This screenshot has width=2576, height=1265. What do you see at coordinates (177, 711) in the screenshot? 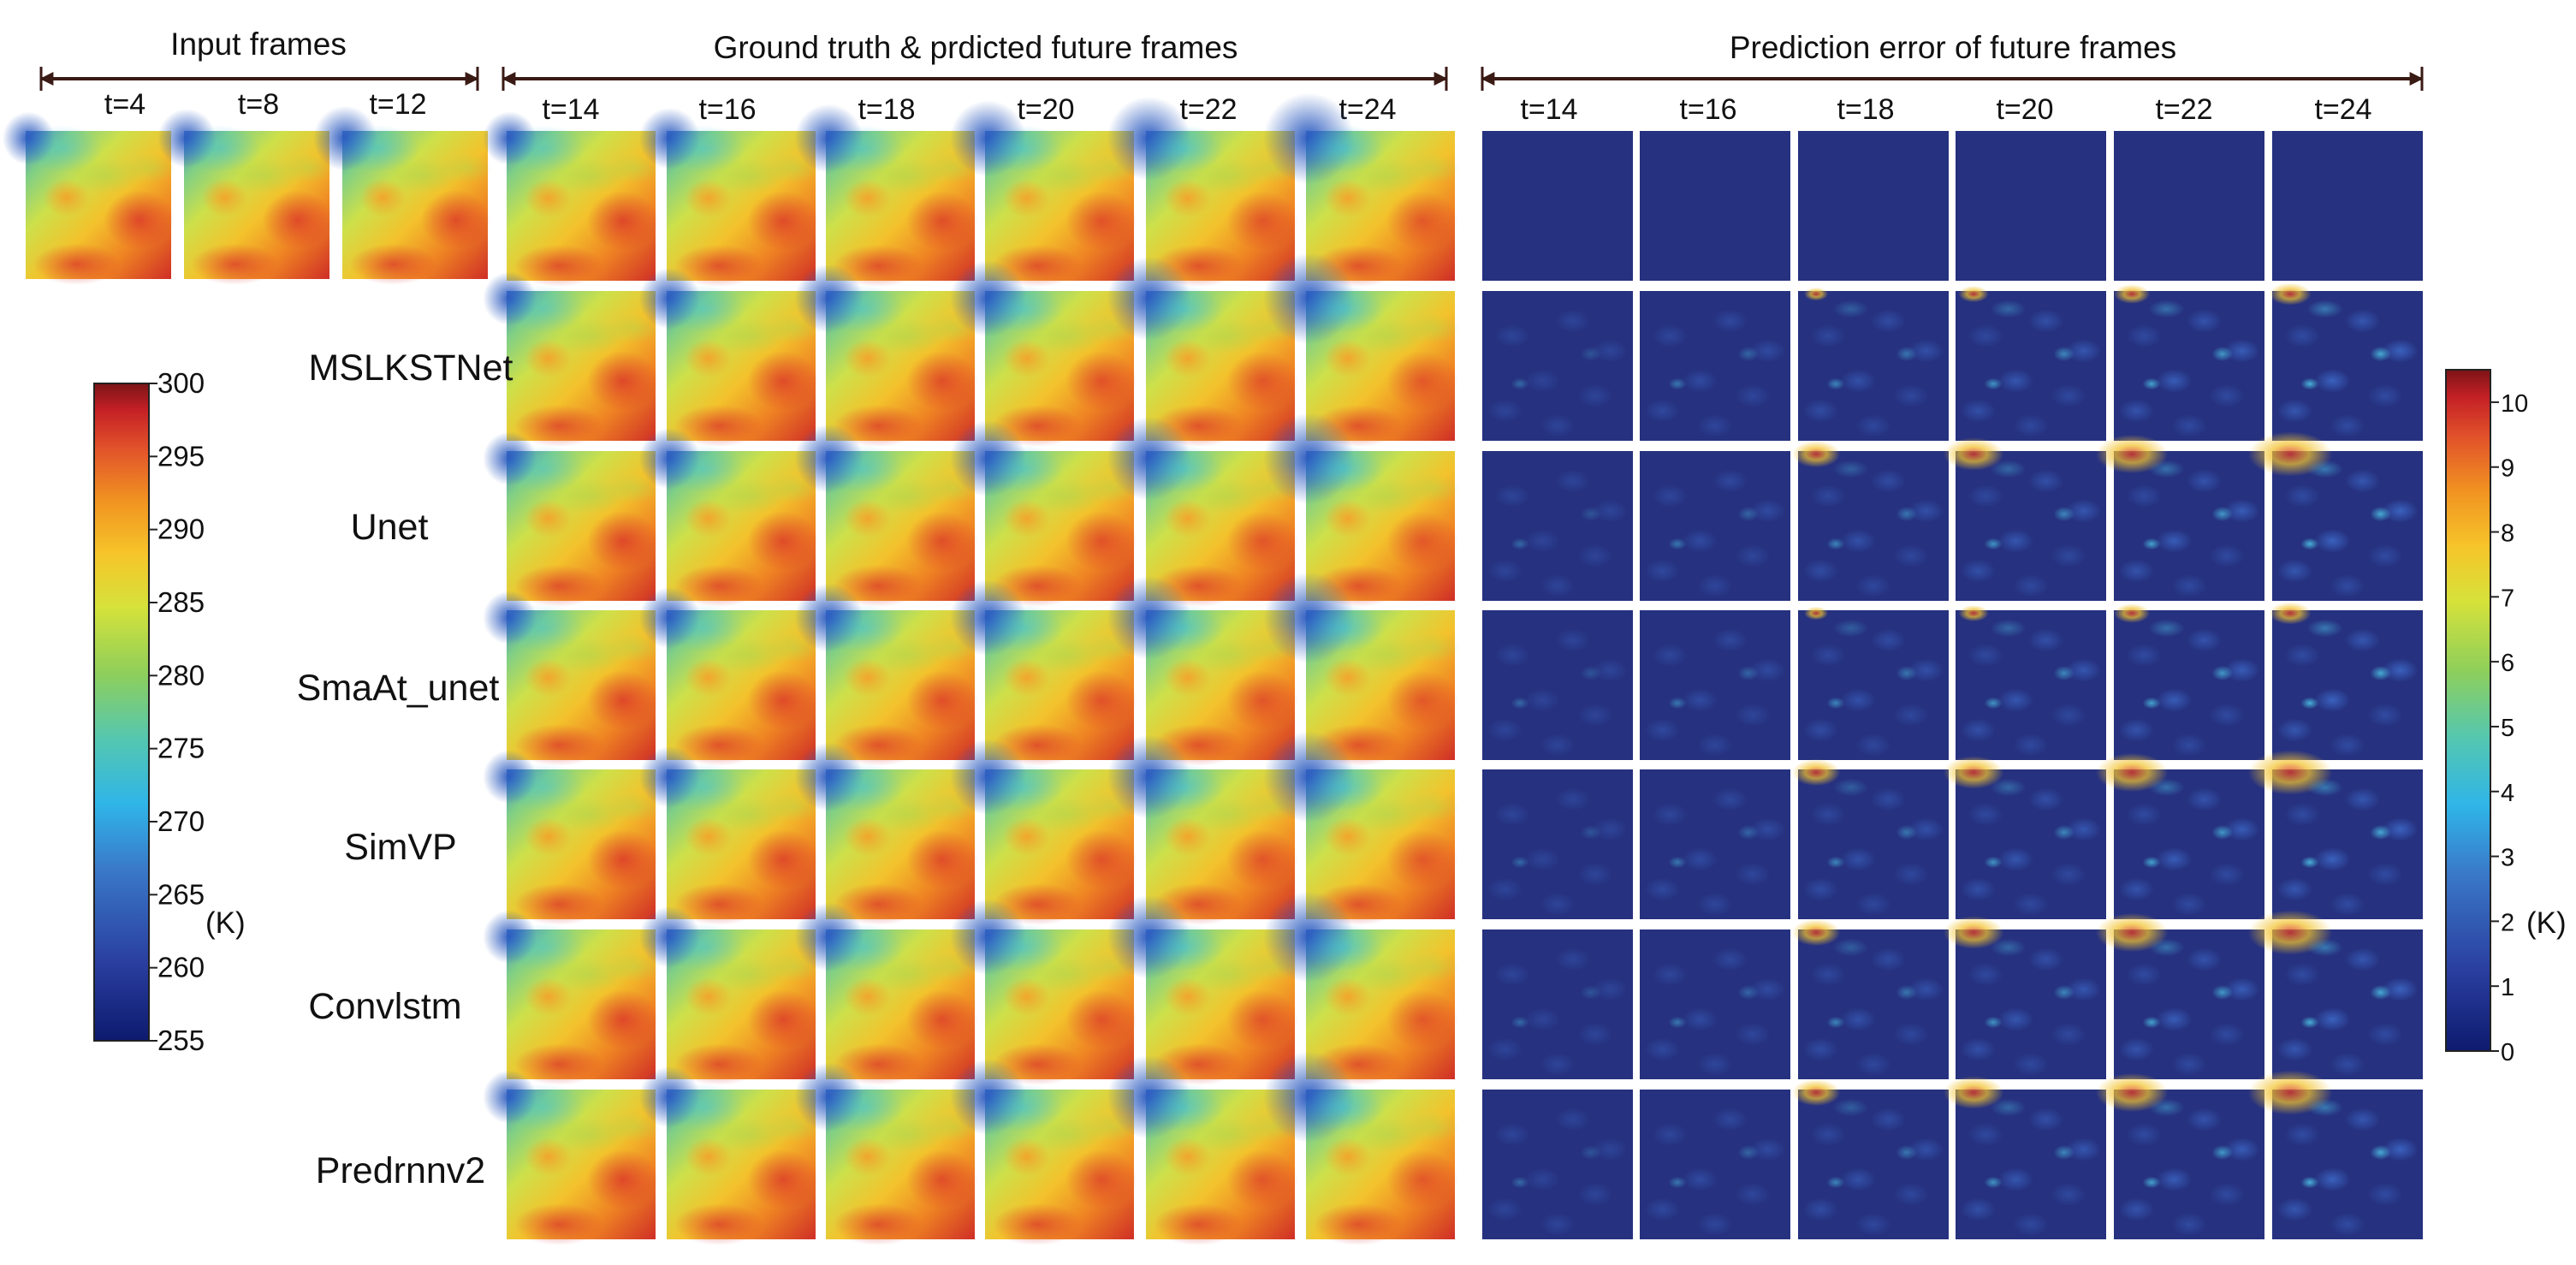
I see `temperature-colorbar-ticks: 300 295 290 285 280 275 270 265 260 255` at bounding box center [177, 711].